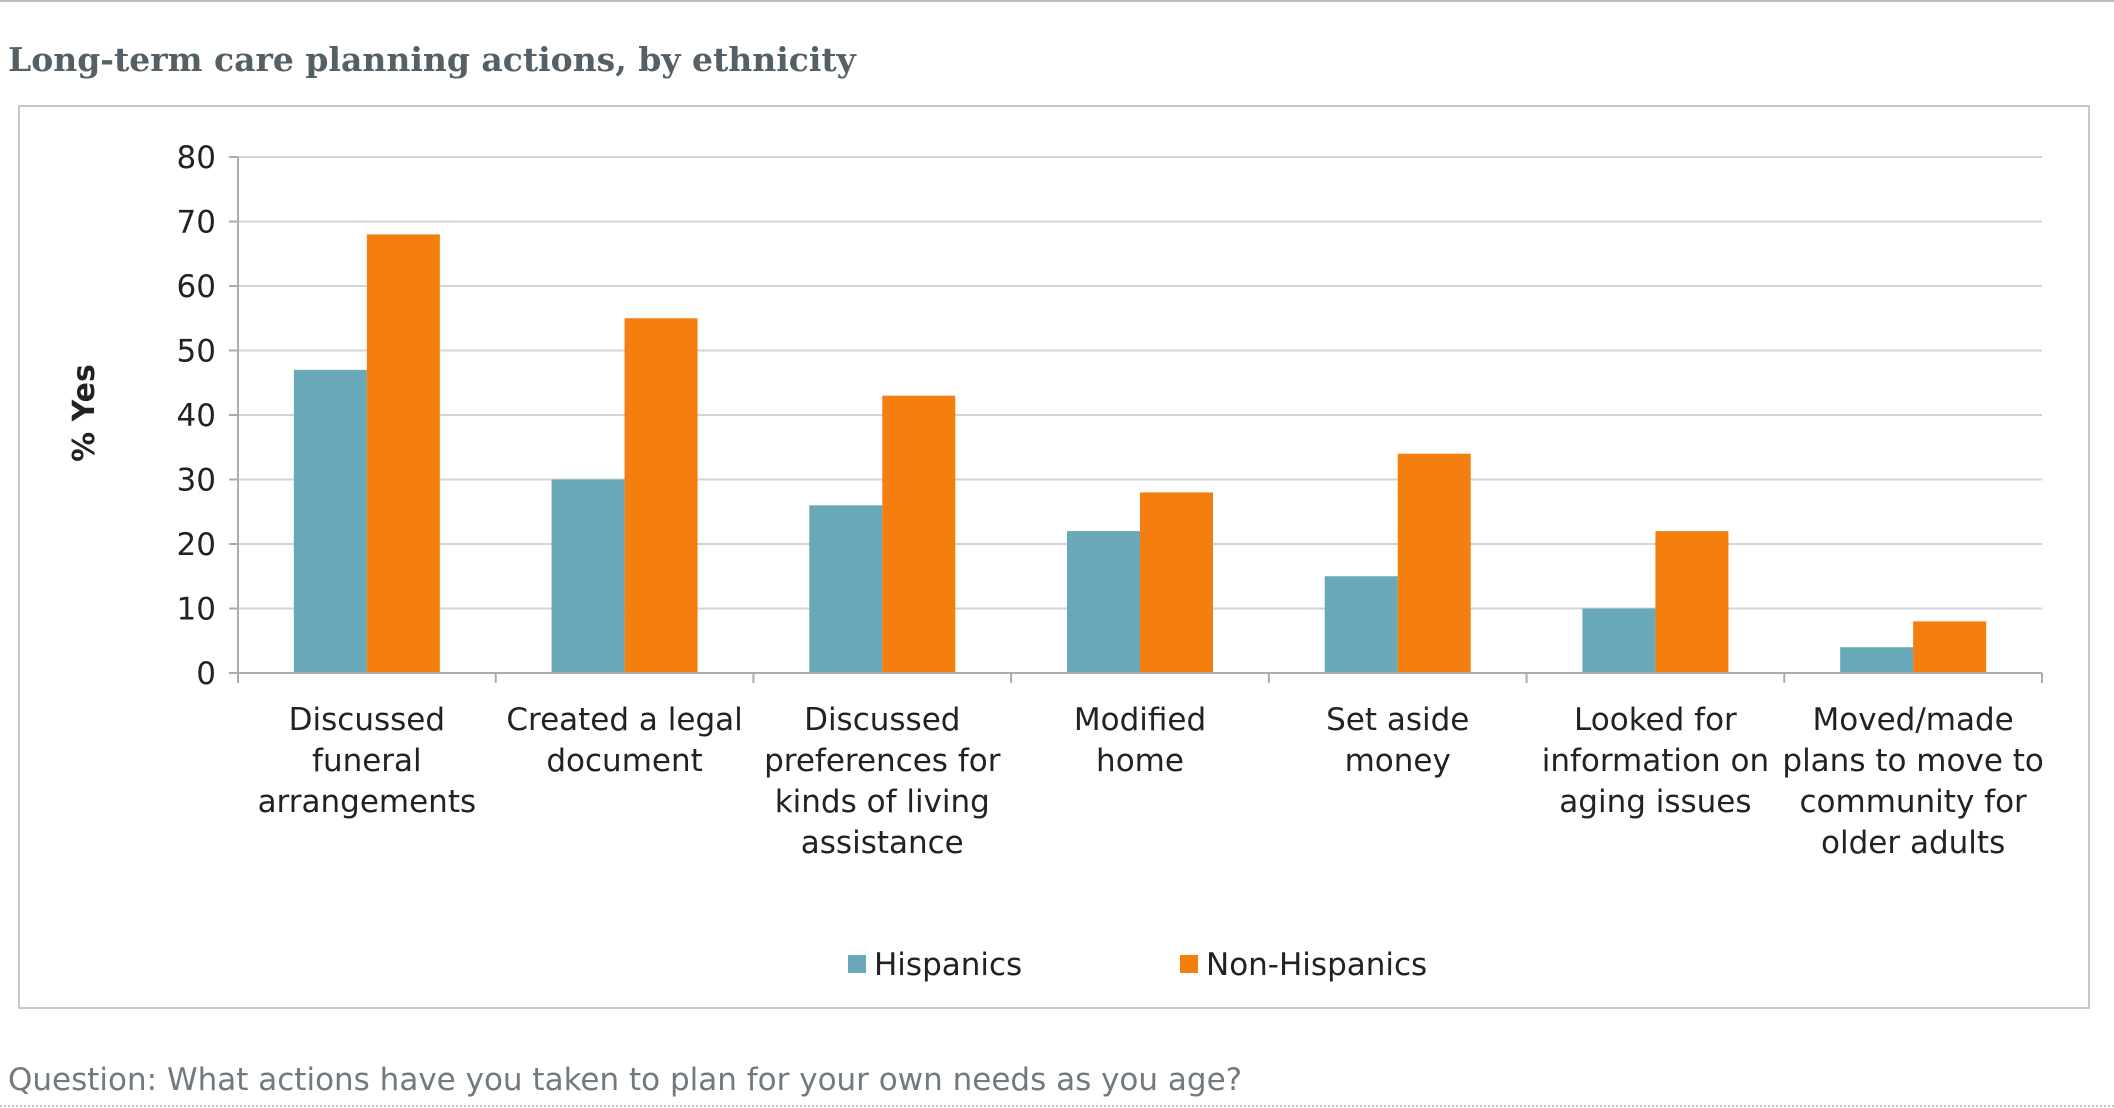 The width and height of the screenshot is (2114, 1108). Describe the element at coordinates (882, 802) in the screenshot. I see `x-category-label-line: kinds of living` at that location.